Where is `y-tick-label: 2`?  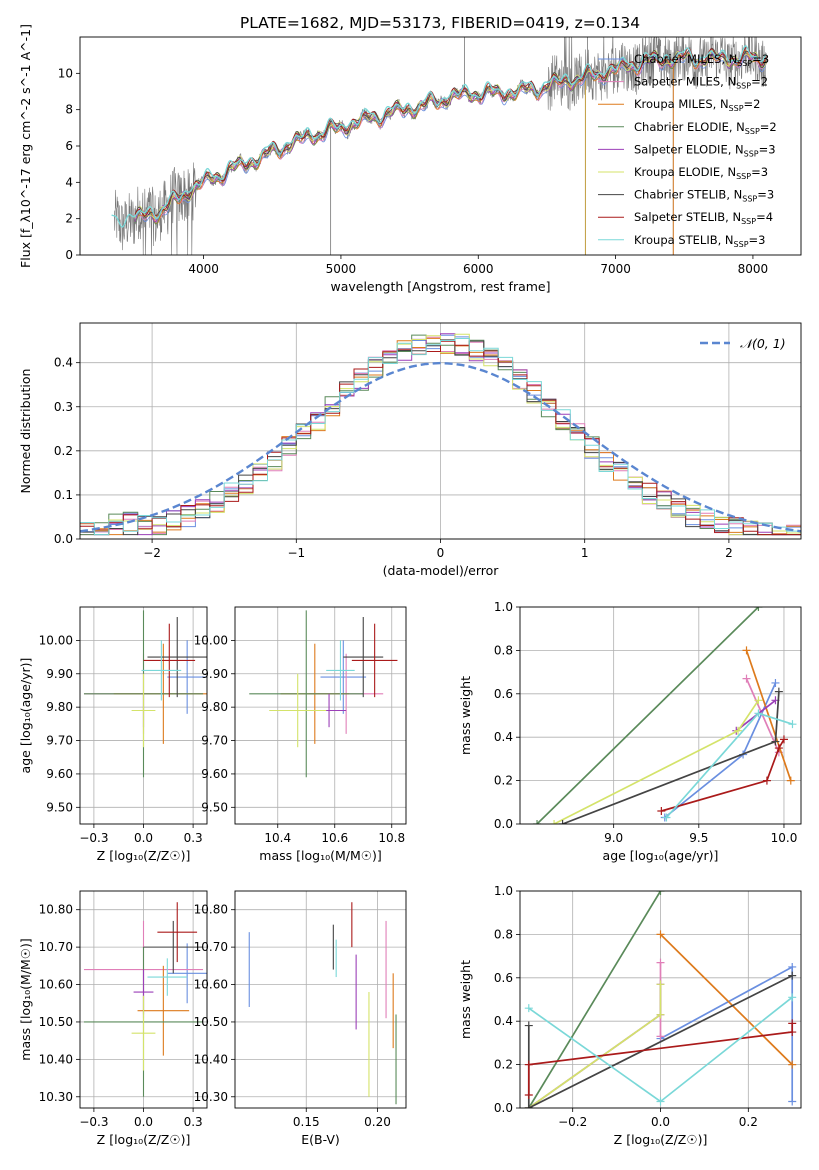 y-tick-label: 2 is located at coordinates (69, 219).